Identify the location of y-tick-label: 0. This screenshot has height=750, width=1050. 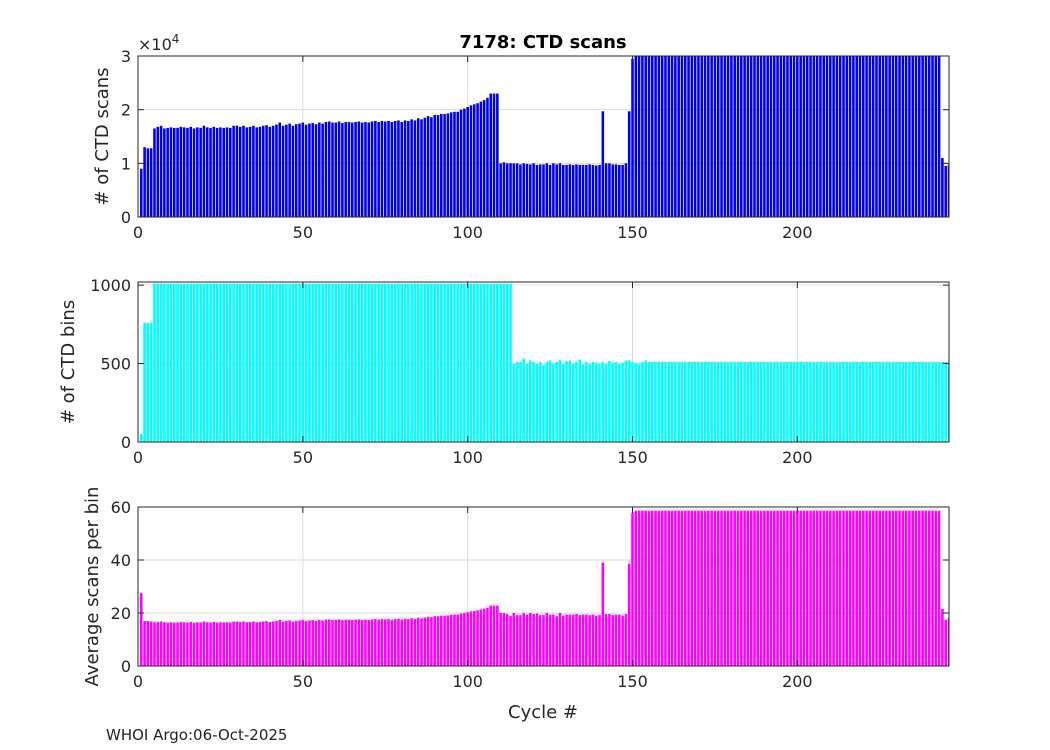
(126, 217).